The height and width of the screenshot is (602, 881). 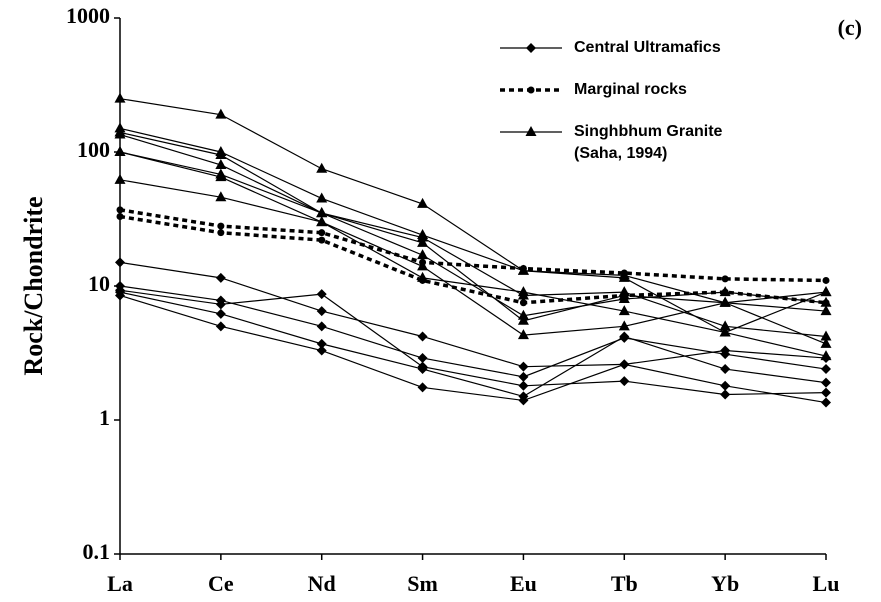 What do you see at coordinates (624, 583) in the screenshot?
I see `x-tick-label: Tb` at bounding box center [624, 583].